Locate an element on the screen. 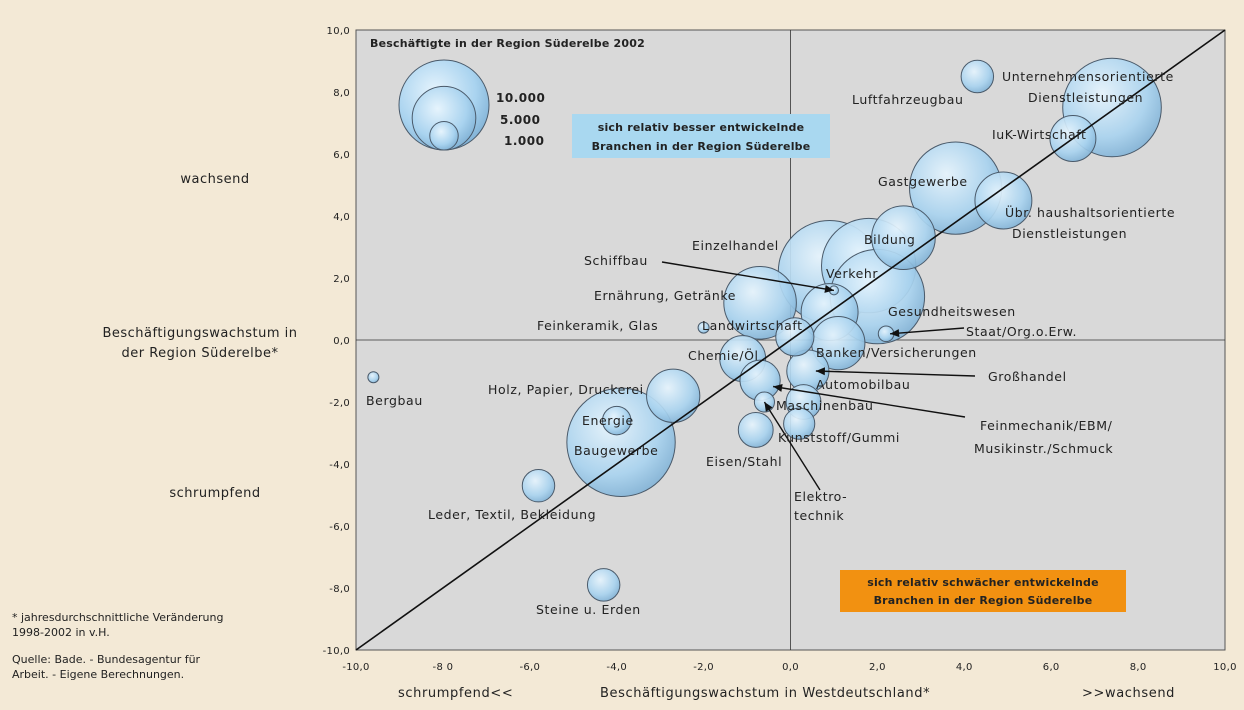 This screenshot has width=1244, height=710. legend-bubble is located at coordinates (444, 136).